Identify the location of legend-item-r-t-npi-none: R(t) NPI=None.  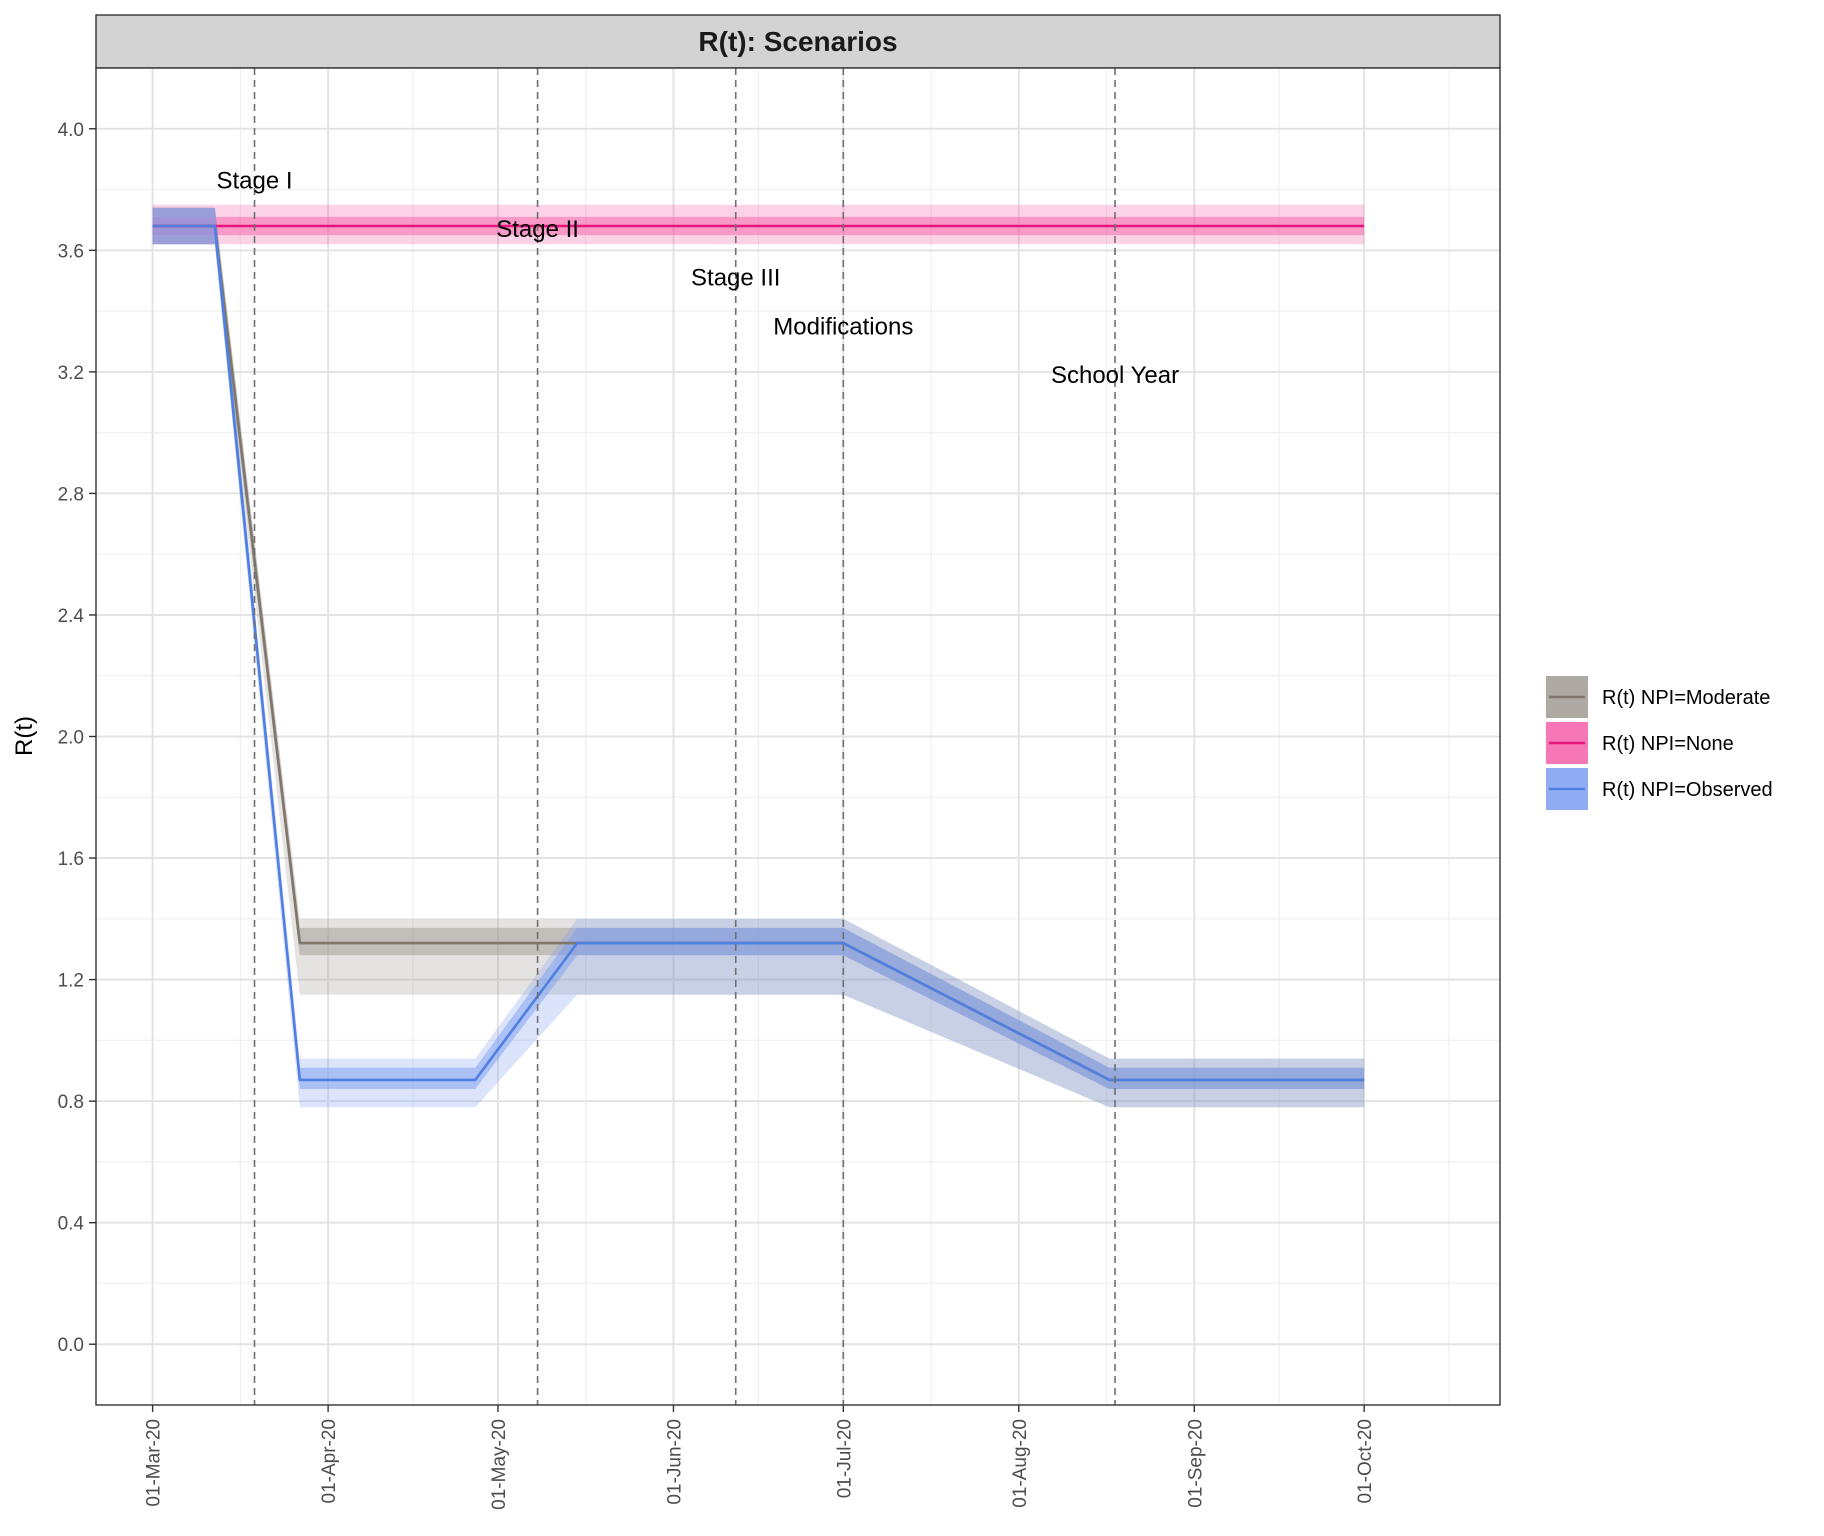
(1640, 743).